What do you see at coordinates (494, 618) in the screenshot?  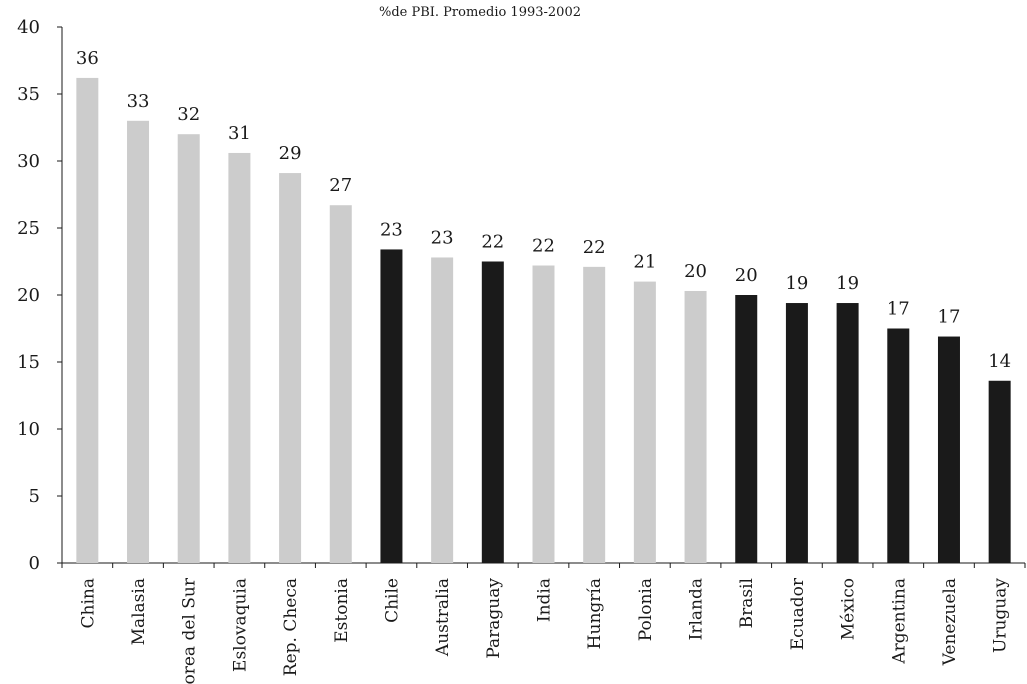 I see `x-tick-label: Paraguay` at bounding box center [494, 618].